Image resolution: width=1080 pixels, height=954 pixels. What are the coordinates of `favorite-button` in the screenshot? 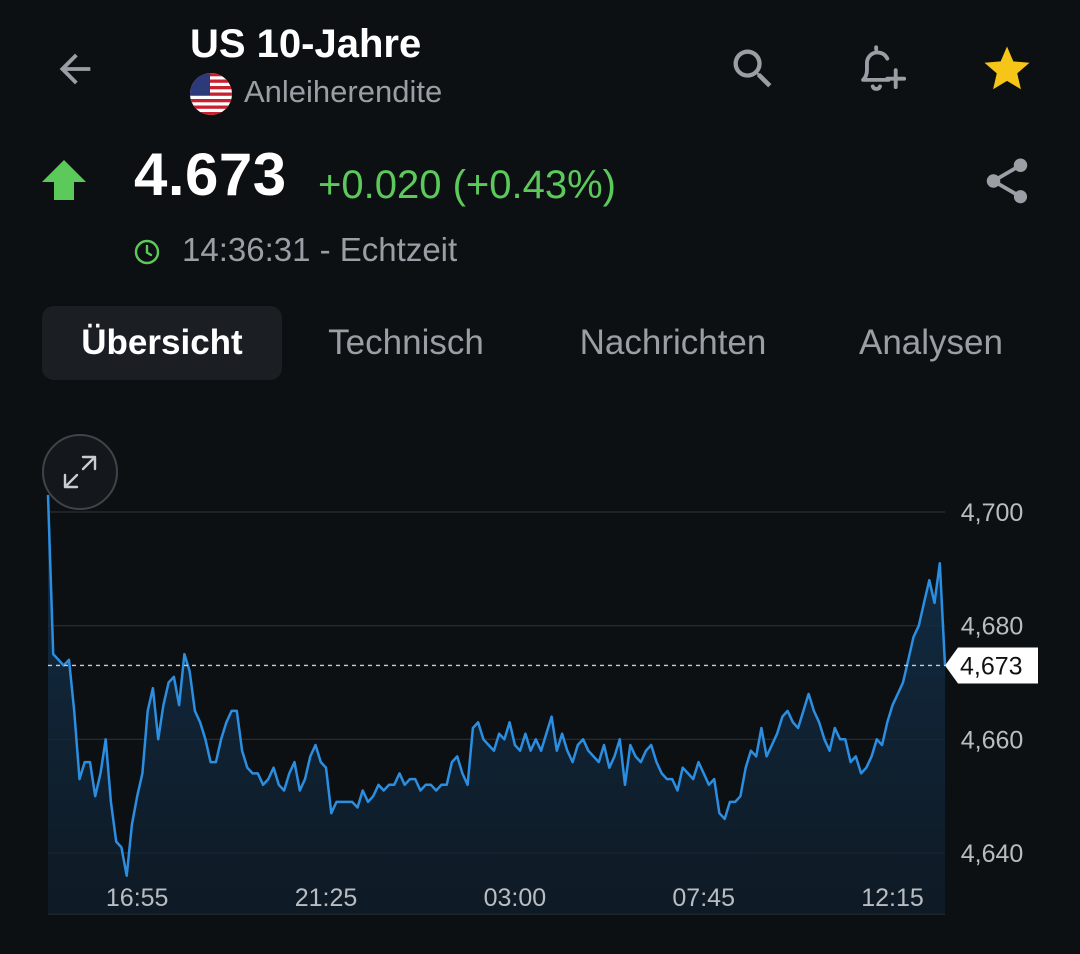 It's located at (1007, 69).